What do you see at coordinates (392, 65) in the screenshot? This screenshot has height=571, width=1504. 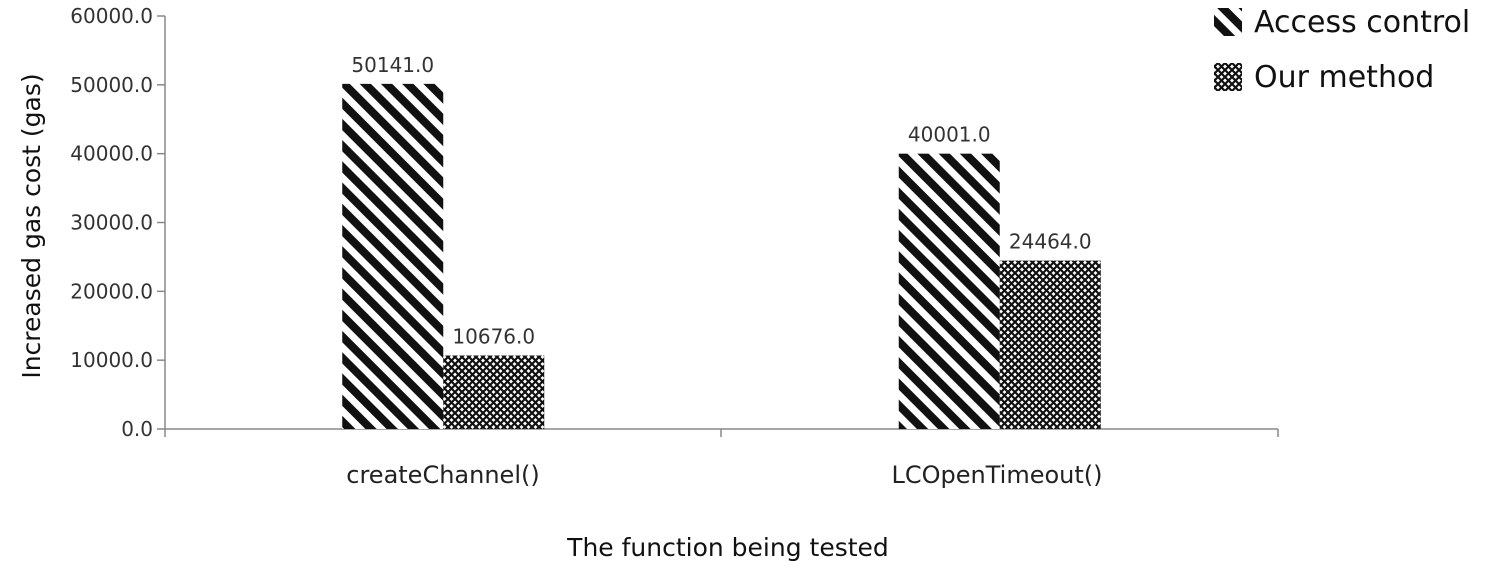 I see `data-label: 50141.0` at bounding box center [392, 65].